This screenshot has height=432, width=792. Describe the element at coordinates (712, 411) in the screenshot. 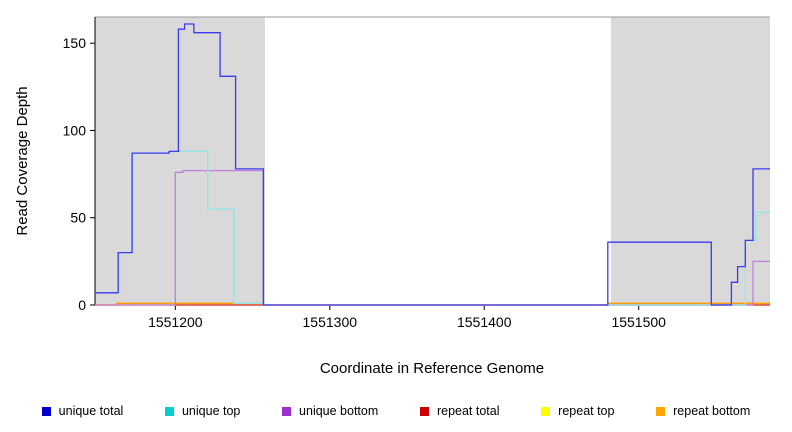

I see `legend-label-repeat-bottom: repeat bottom` at that location.